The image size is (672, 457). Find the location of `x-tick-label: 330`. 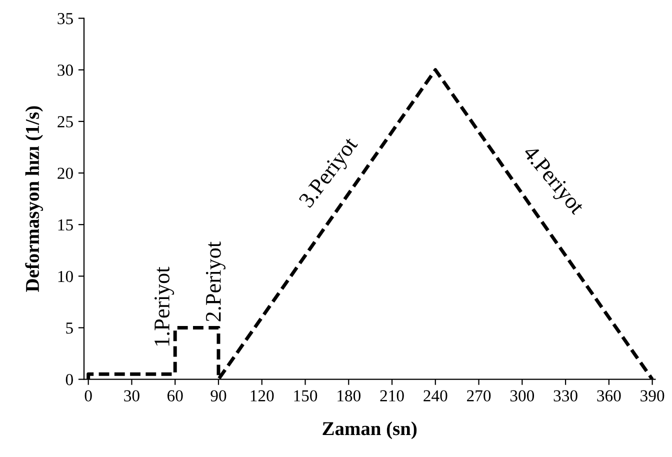

x-tick-label: 330 is located at coordinates (566, 396).